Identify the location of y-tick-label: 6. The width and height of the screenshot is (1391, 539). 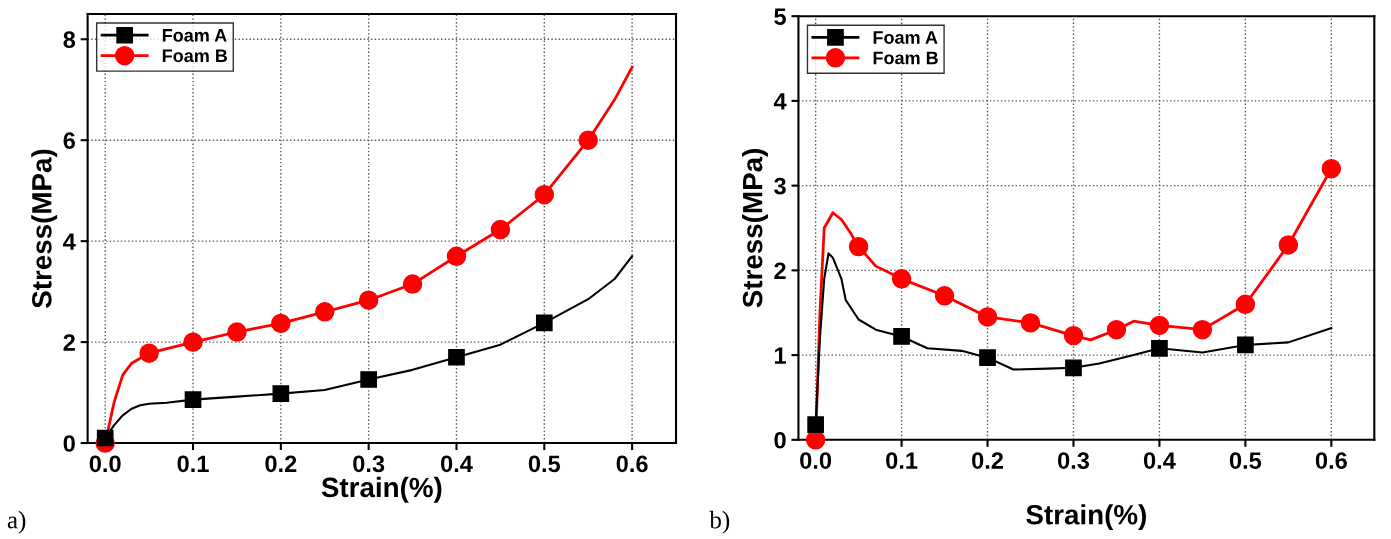
(69, 140).